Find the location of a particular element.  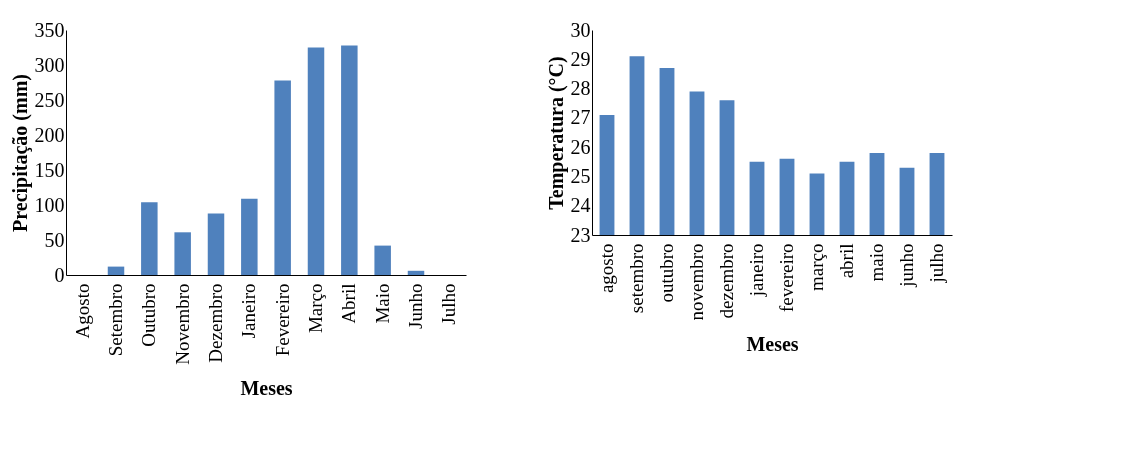

y-tick-label: 350 is located at coordinates (49, 29).